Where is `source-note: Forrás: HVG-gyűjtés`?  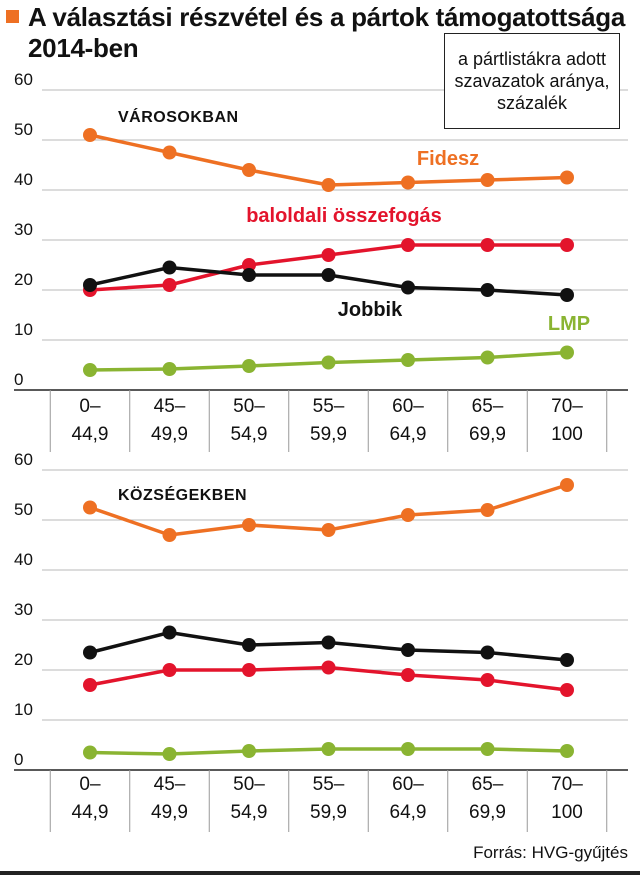 source-note: Forrás: HVG-gyűjtés is located at coordinates (550, 852).